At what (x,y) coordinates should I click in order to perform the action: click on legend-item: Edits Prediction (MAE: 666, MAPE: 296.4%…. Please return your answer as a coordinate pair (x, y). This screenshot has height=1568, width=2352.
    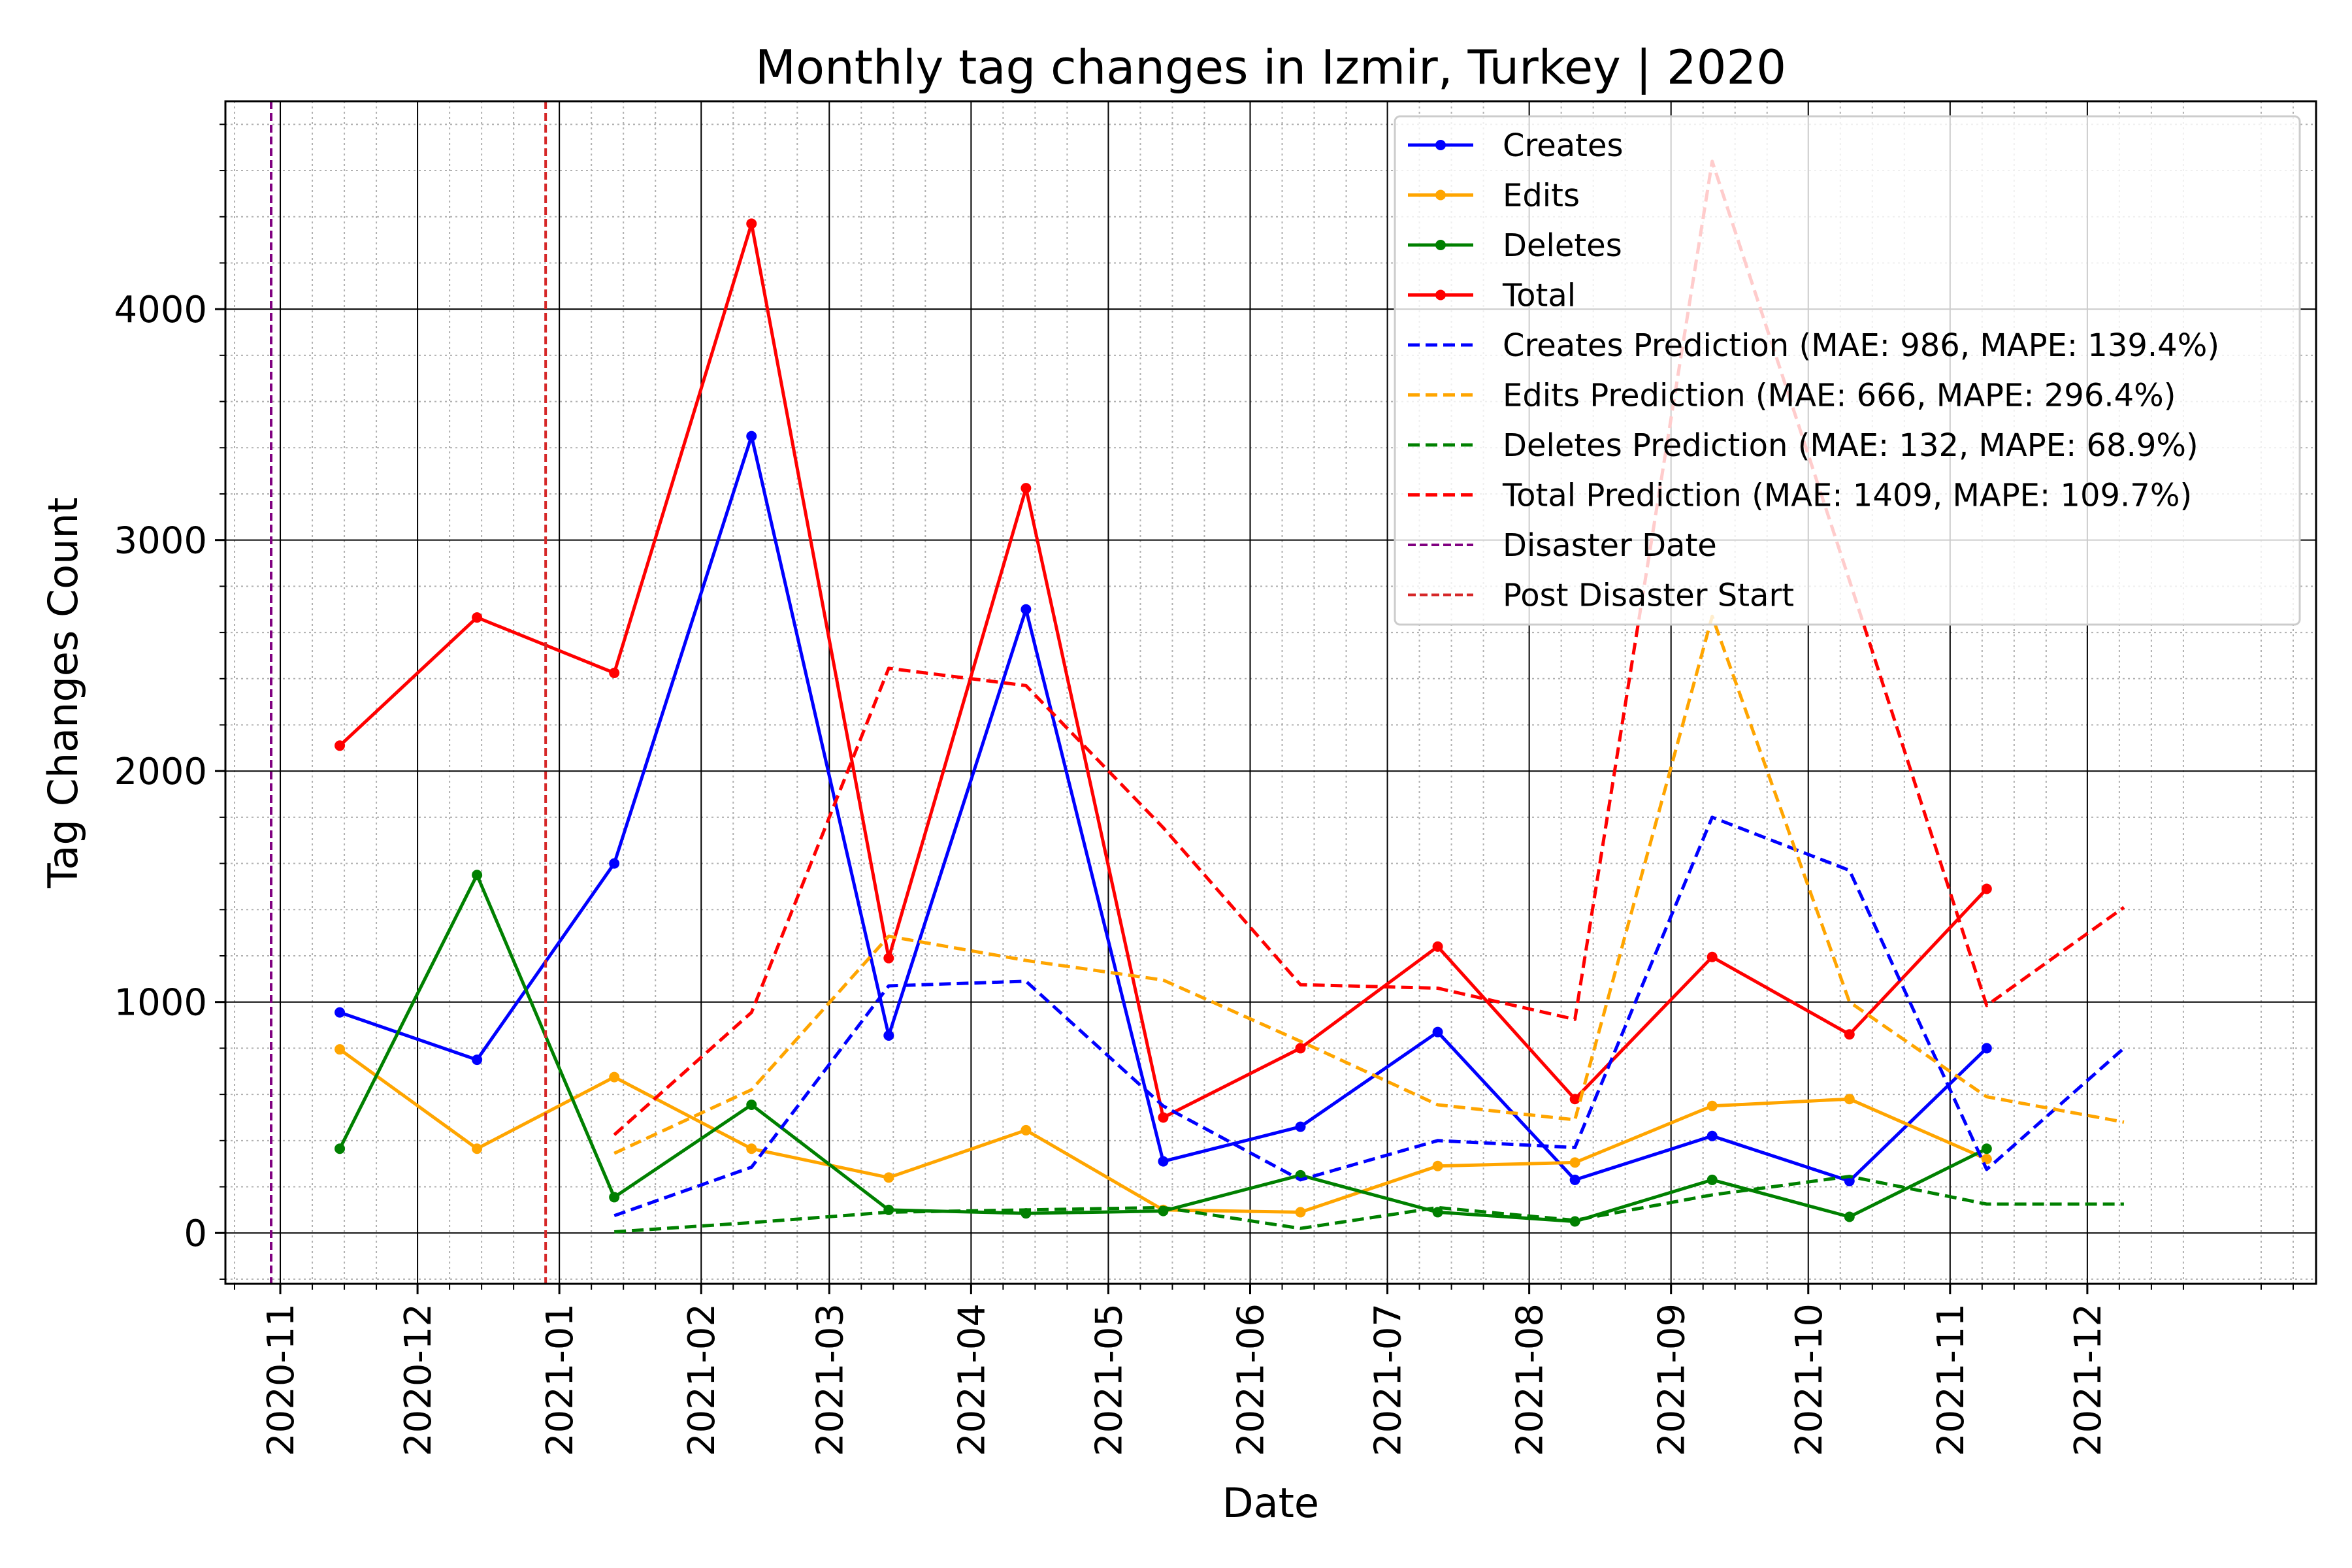
    Looking at the image, I should click on (1792, 396).